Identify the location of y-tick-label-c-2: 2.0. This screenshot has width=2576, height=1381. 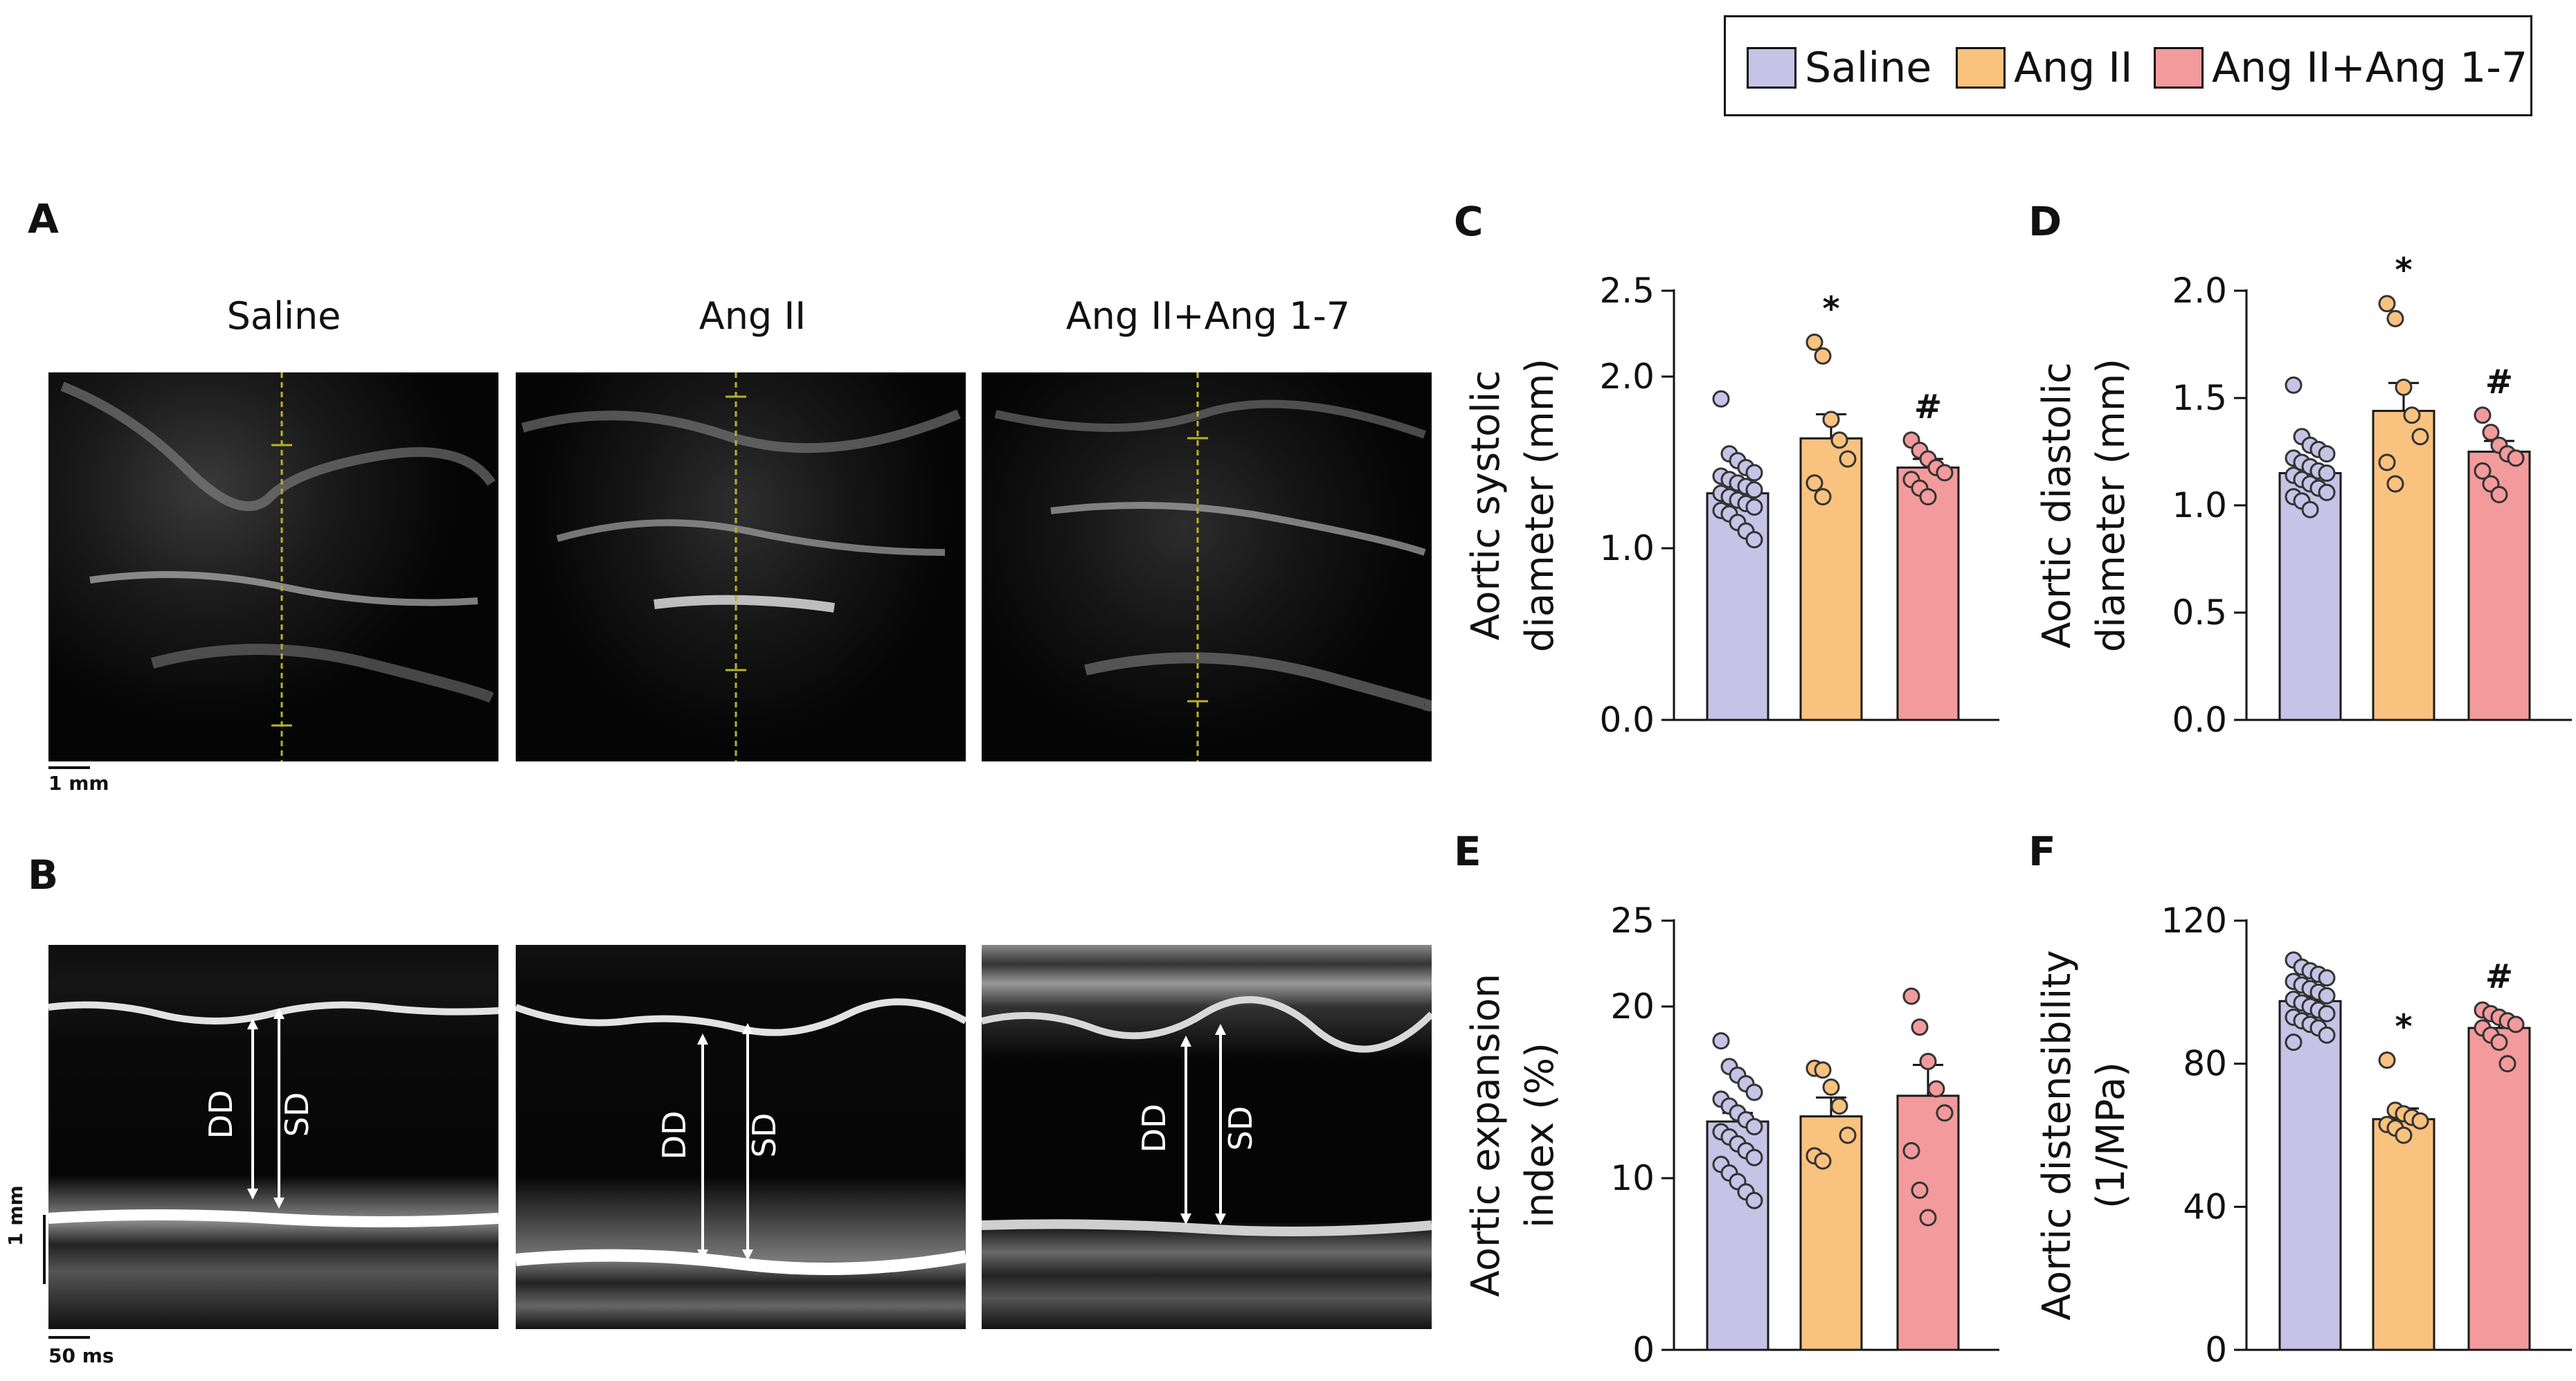
(1627, 376).